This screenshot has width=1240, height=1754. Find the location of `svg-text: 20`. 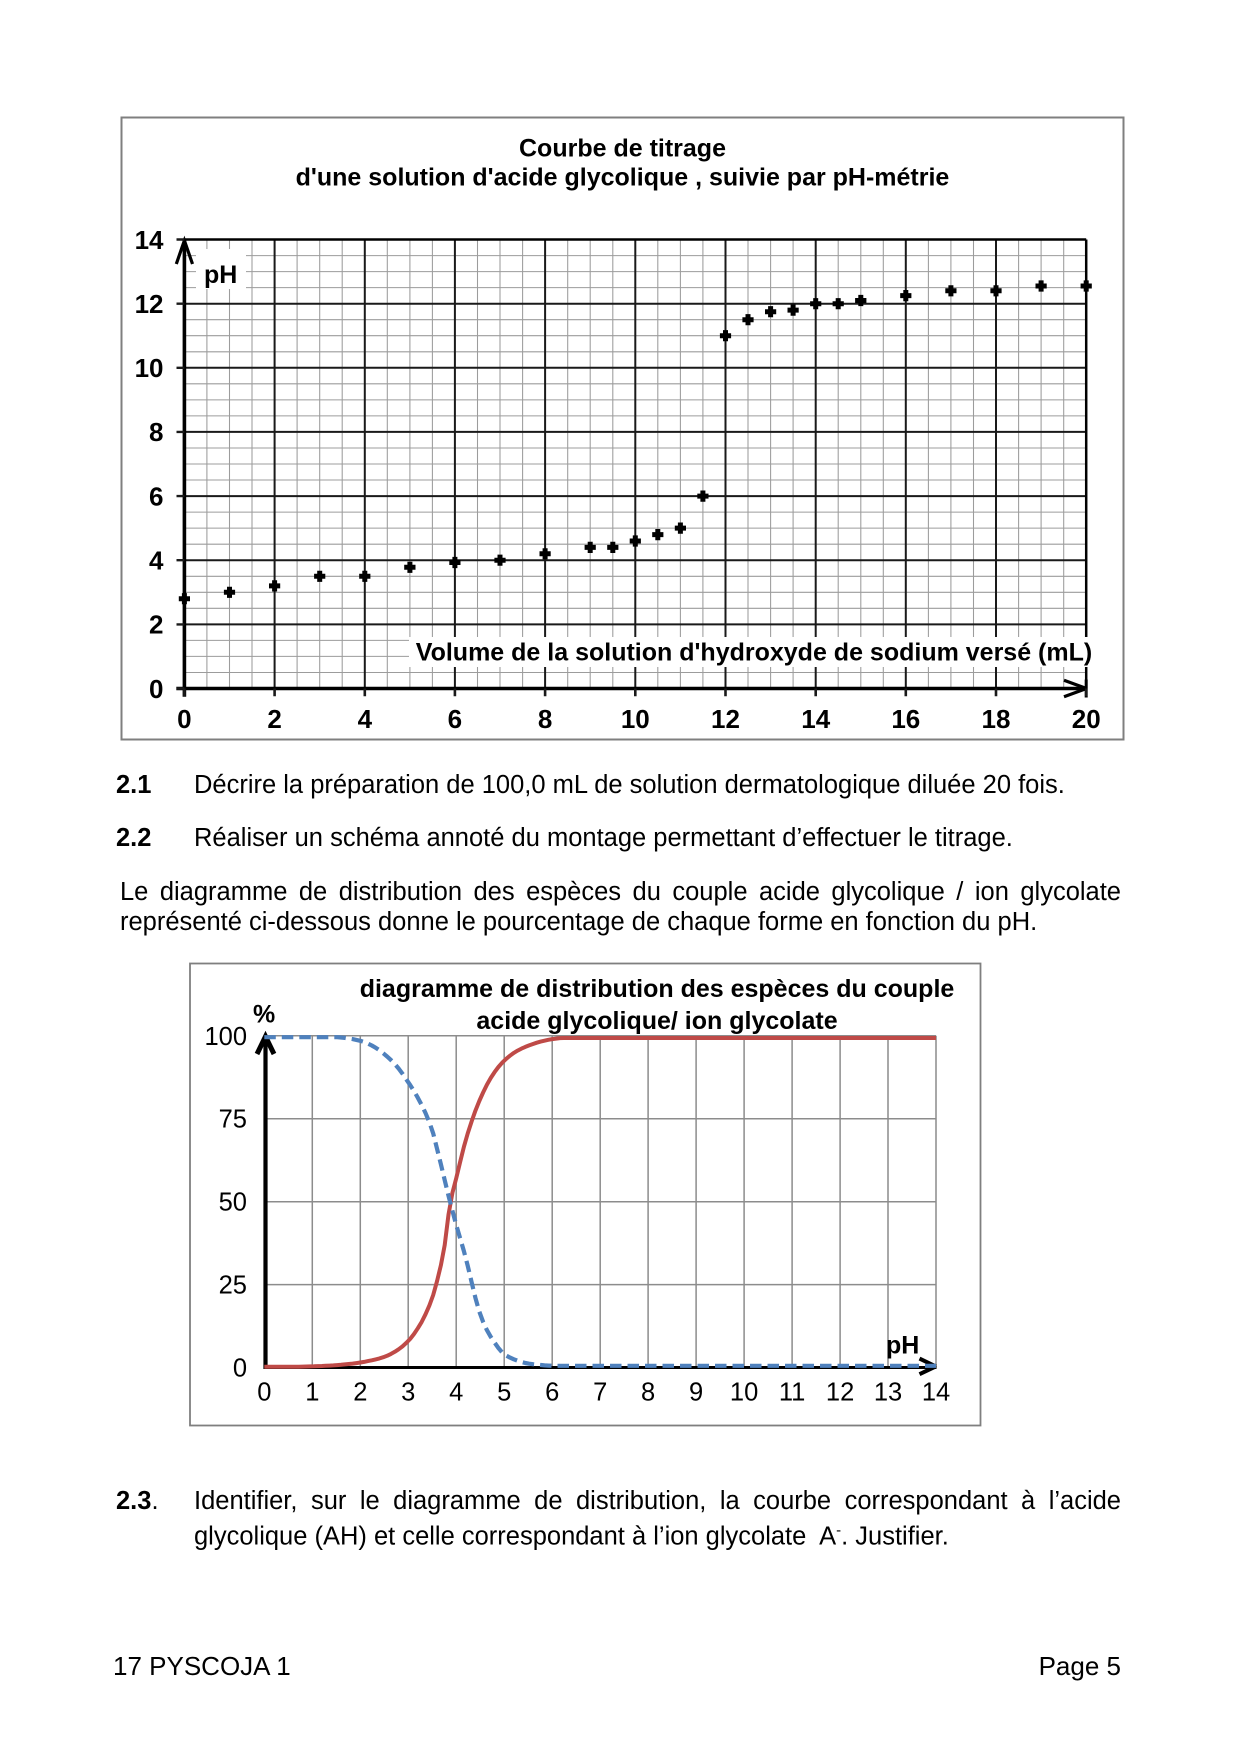

svg-text: 20 is located at coordinates (1086, 719).